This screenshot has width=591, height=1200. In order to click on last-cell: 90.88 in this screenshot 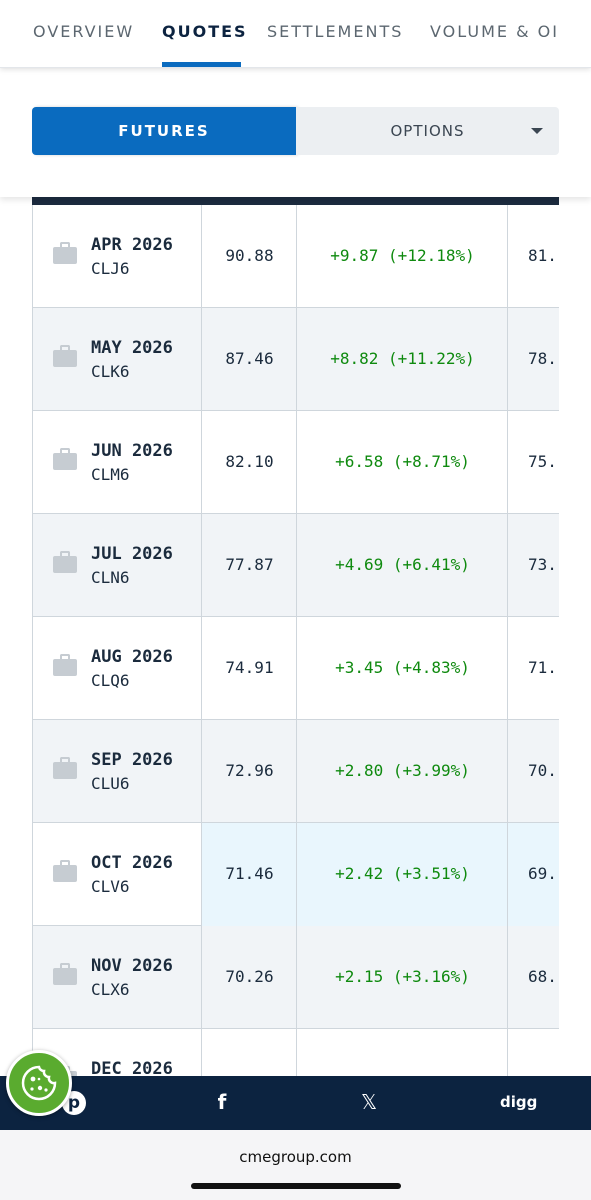, I will do `click(249, 256)`.